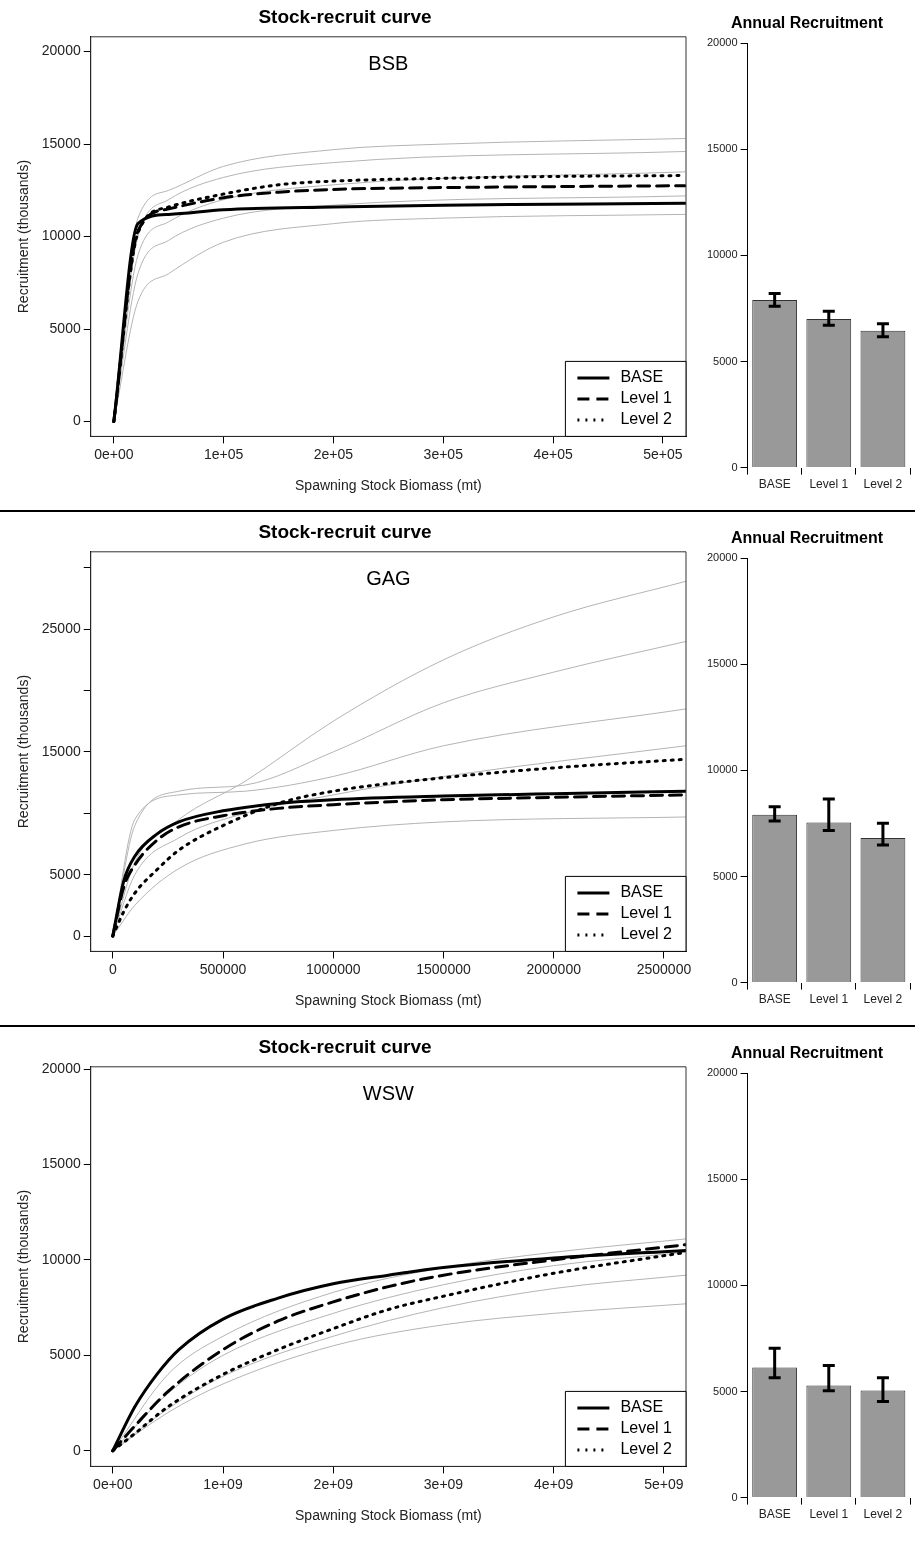 The image size is (915, 1542). What do you see at coordinates (388, 1093) in the screenshot?
I see `annotation: WSW` at bounding box center [388, 1093].